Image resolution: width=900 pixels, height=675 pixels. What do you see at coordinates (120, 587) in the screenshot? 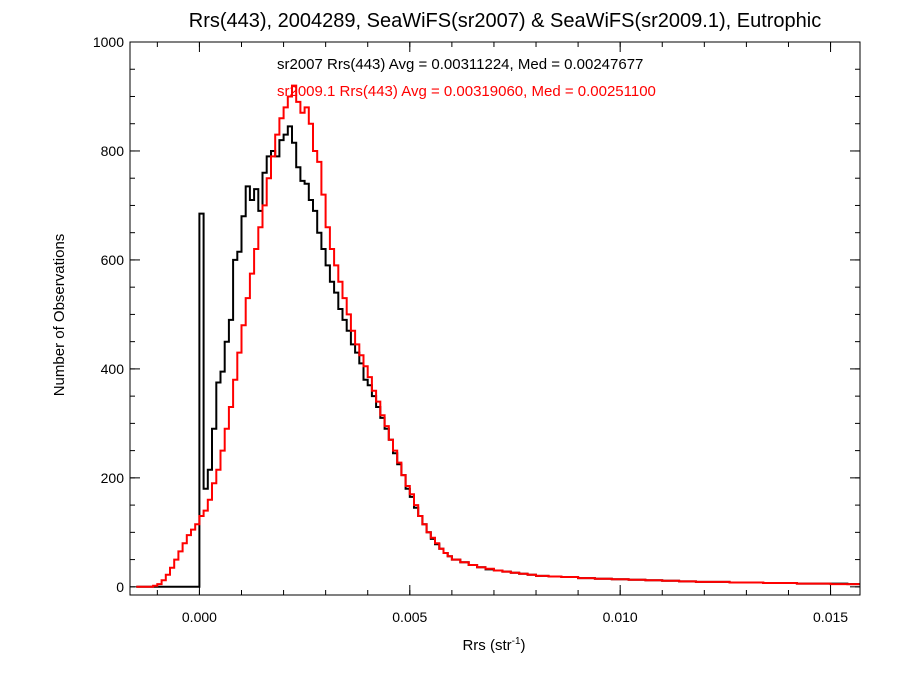
I see `y-tick-label: 0` at bounding box center [120, 587].